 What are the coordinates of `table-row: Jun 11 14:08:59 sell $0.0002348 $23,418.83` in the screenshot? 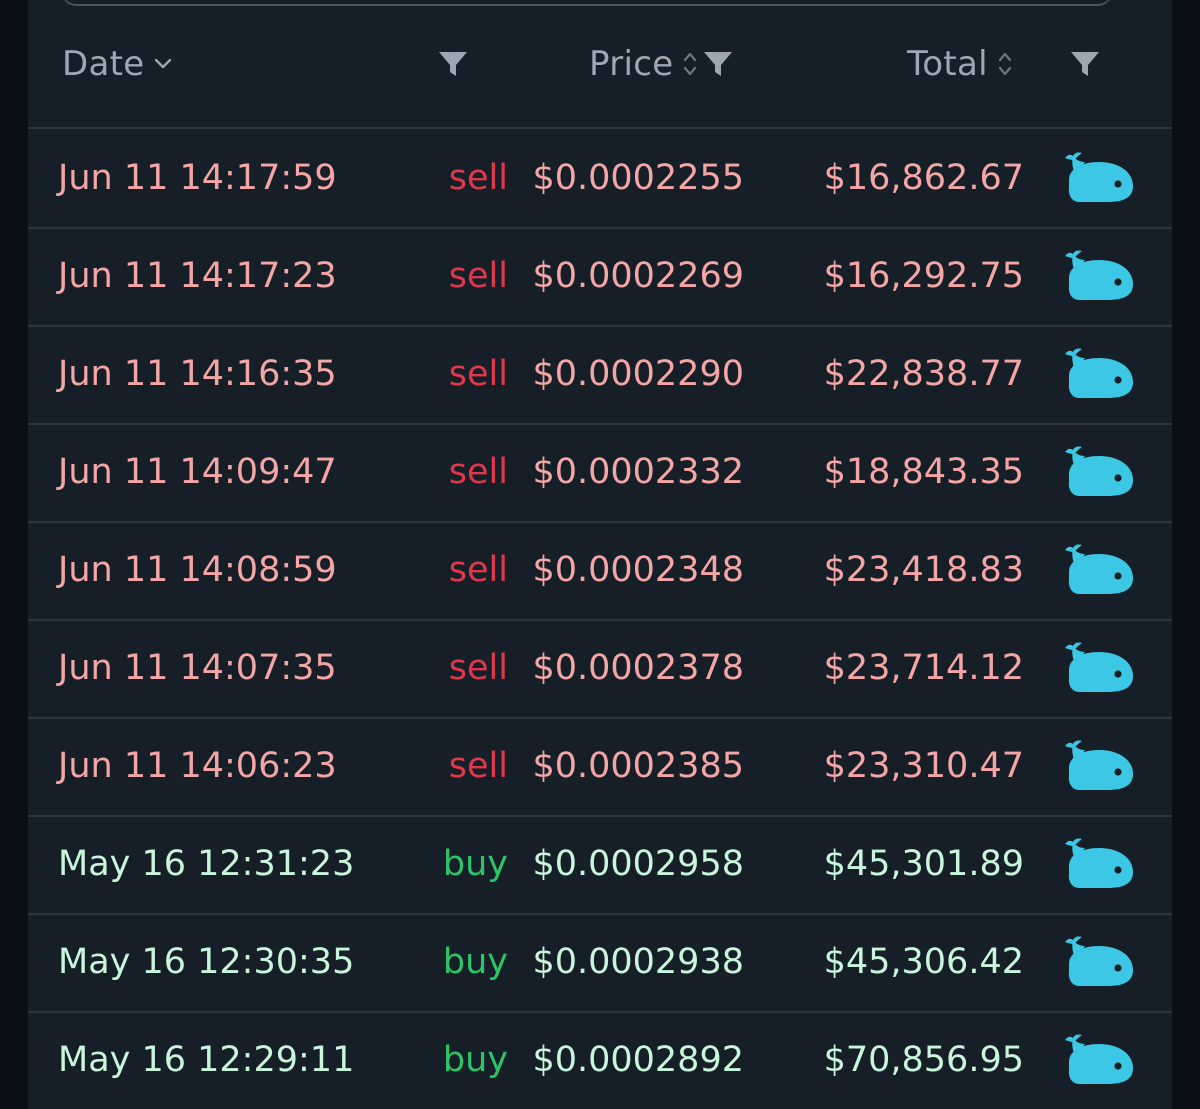 It's located at (600, 571).